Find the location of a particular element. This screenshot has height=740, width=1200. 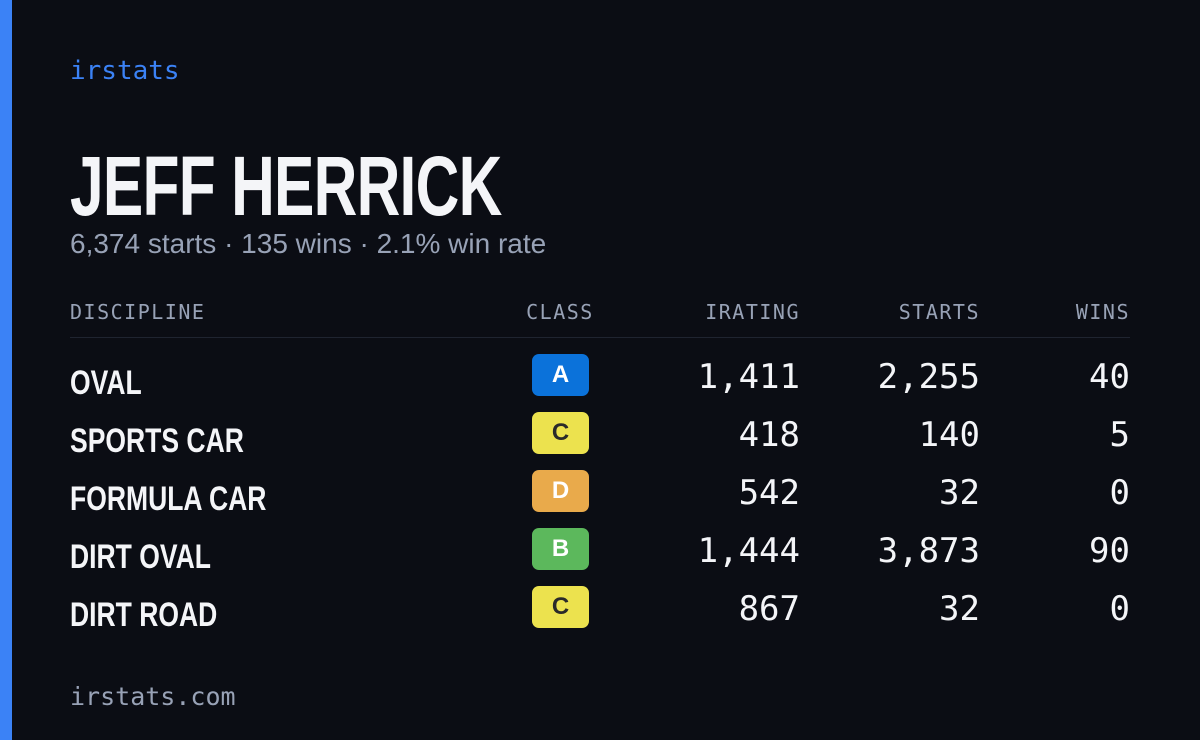

column-header: CLASS is located at coordinates (560, 312).